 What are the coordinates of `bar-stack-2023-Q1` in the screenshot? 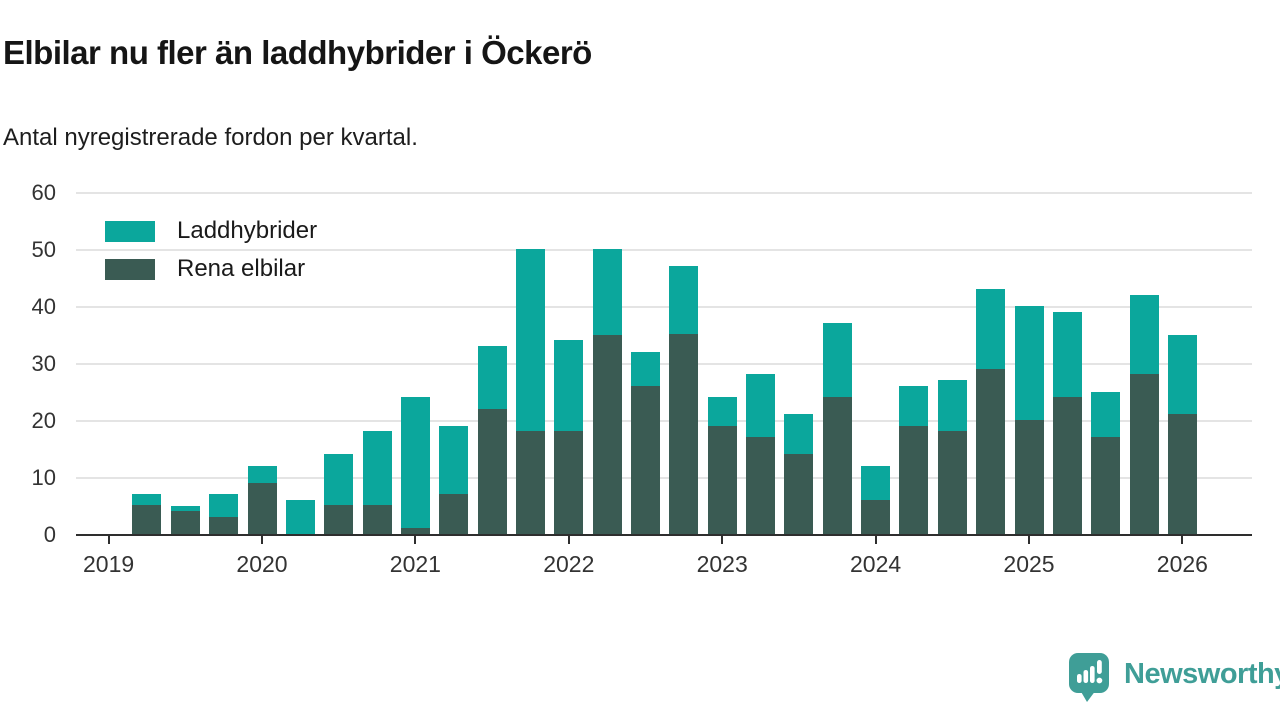 It's located at (722, 465).